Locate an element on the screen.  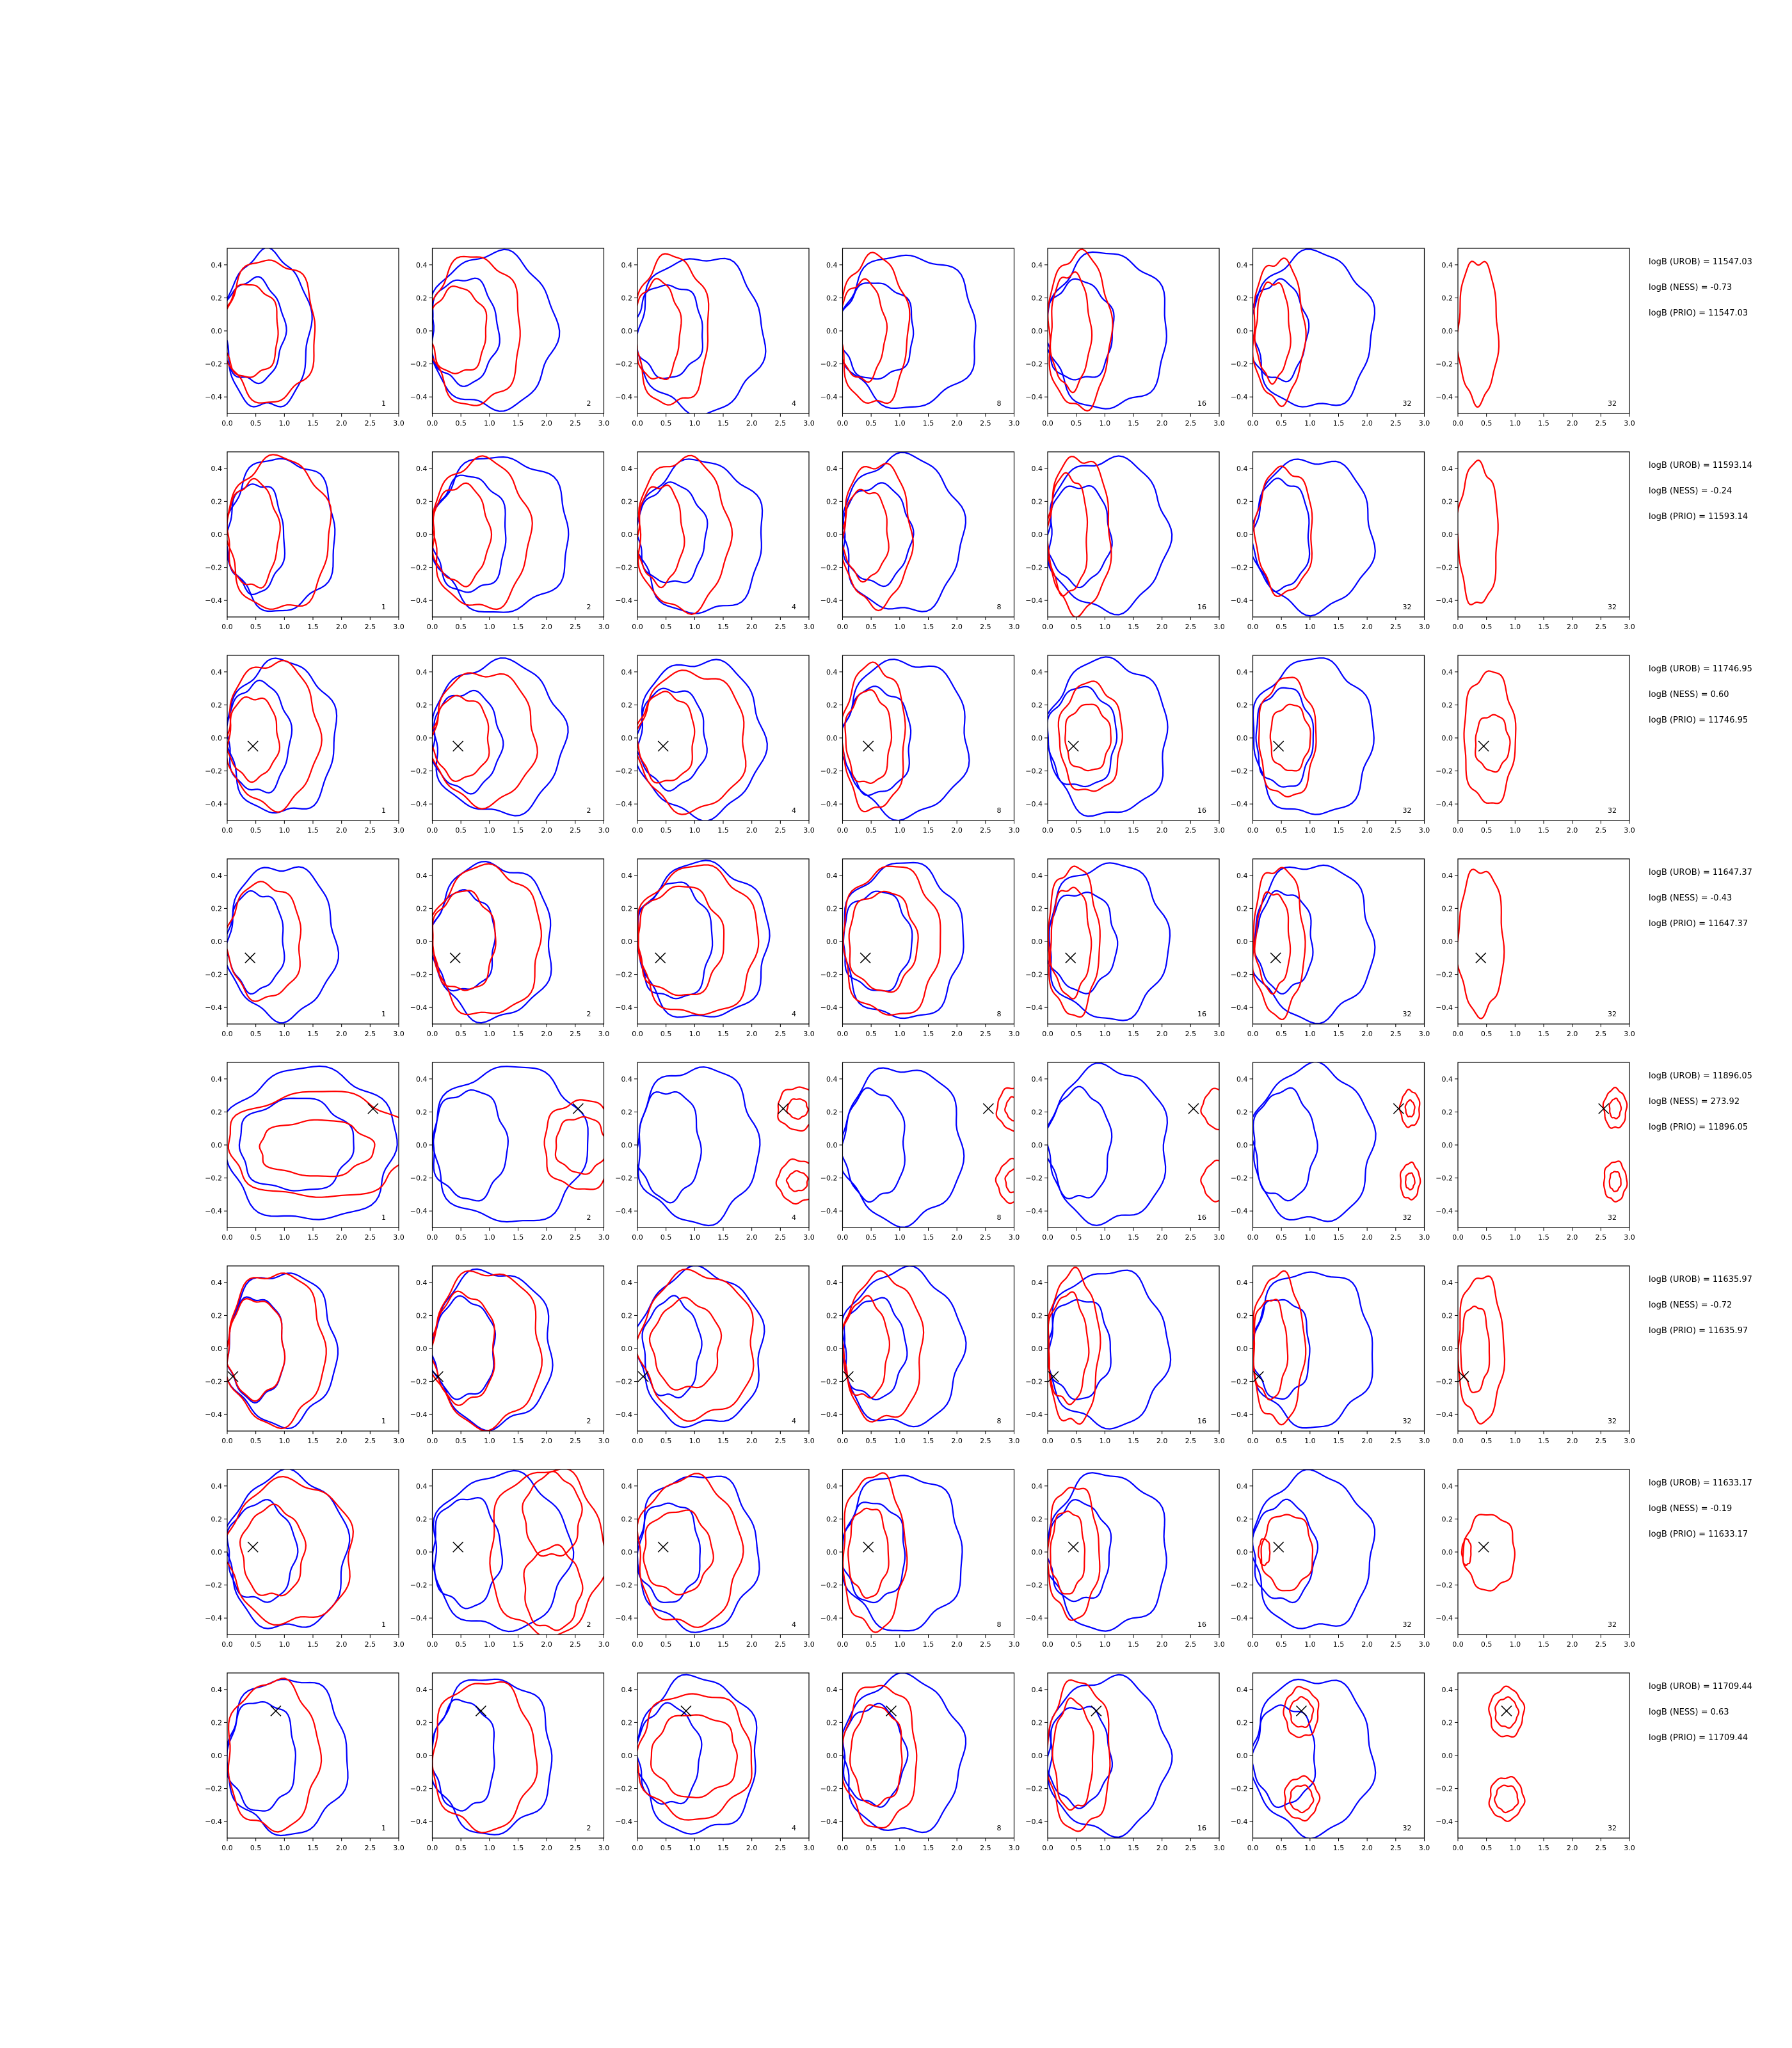
panel-r6-c1: 0.0 0.5 1.0 1.5 2.0 2.5 3.0 0.4 0.2 0.0 −0.2 −0.4 1 is located at coordinates (304, 1355).